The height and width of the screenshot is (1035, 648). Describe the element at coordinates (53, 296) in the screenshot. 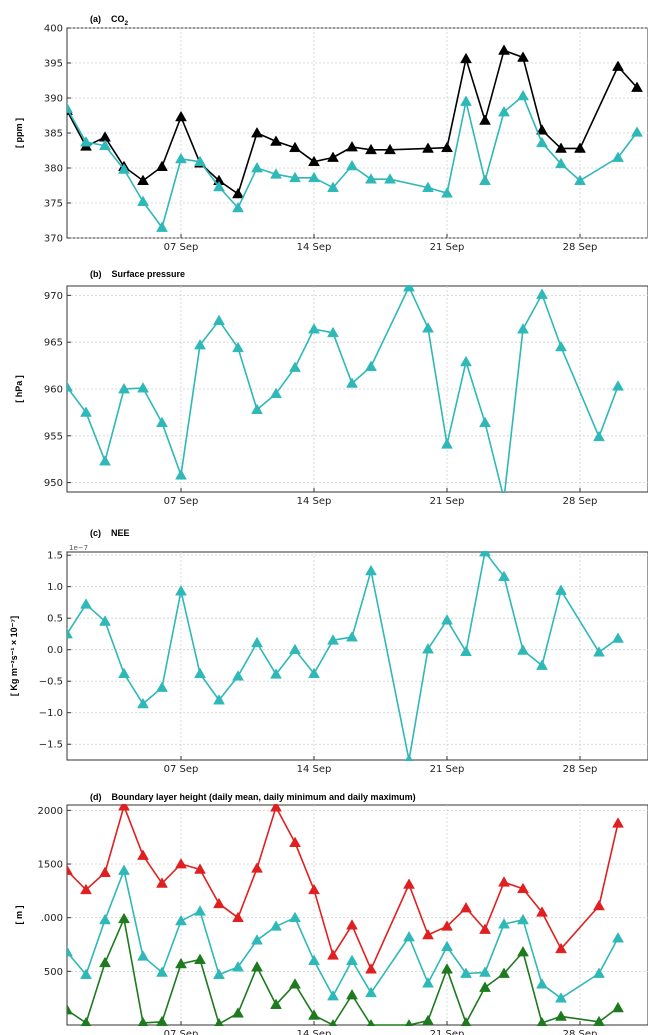

I see `y-tick-label: 970` at that location.